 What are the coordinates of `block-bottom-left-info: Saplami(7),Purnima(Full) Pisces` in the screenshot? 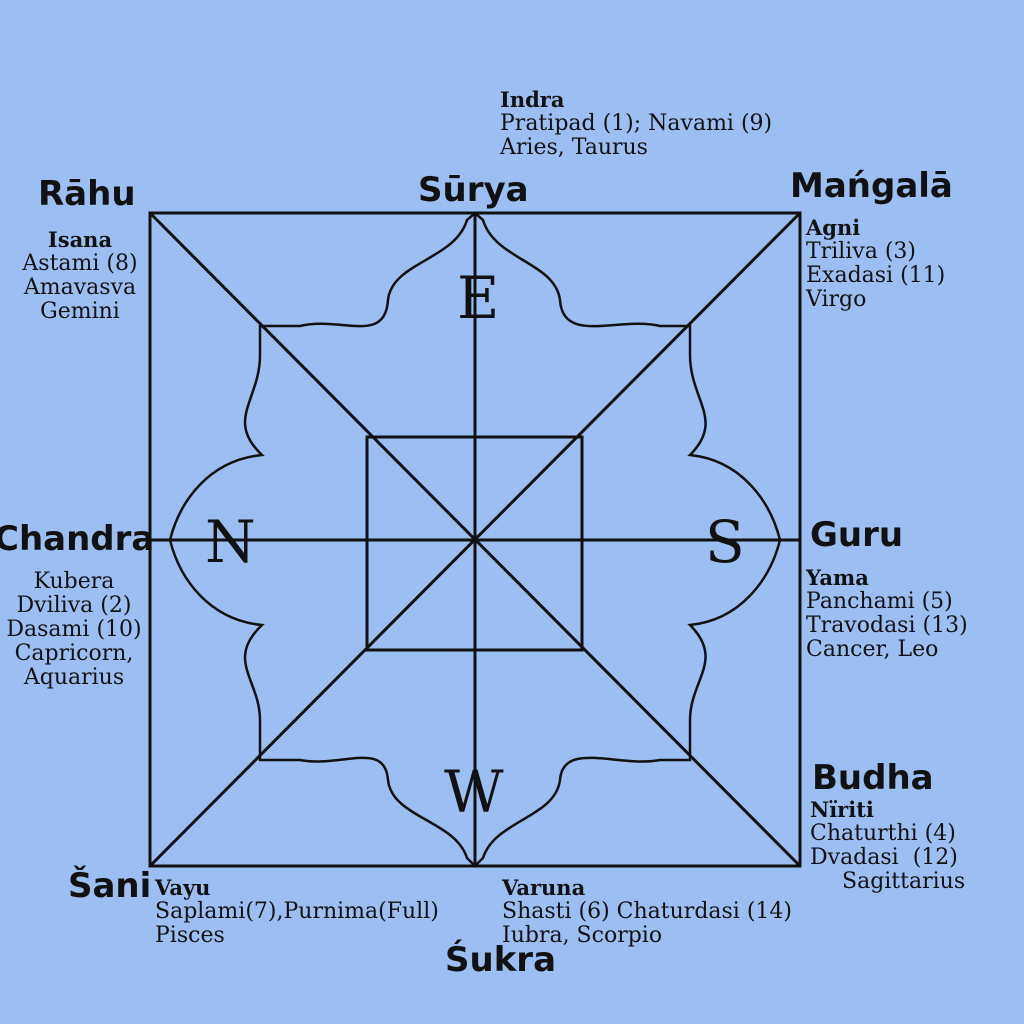 It's located at (297, 924).